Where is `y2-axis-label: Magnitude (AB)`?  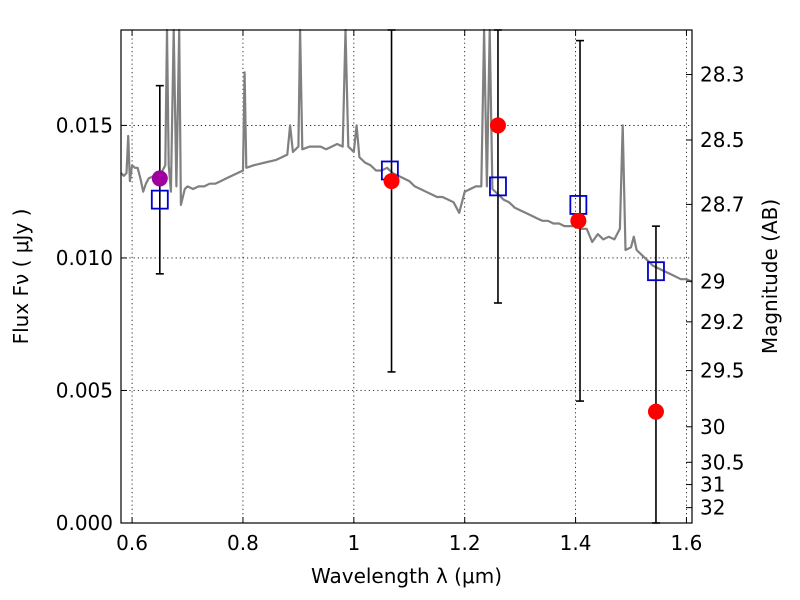 y2-axis-label: Magnitude (AB) is located at coordinates (770, 276).